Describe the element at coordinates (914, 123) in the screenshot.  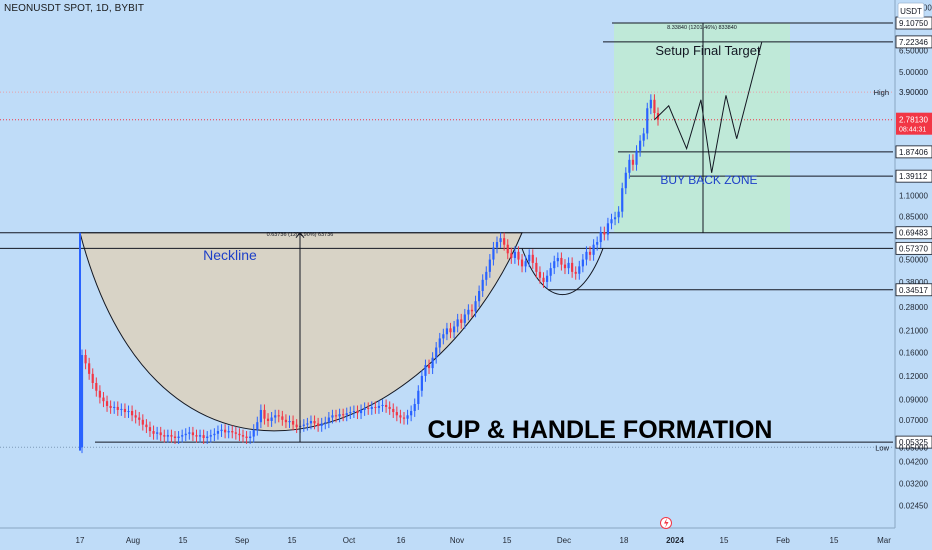
I see `current-price-badge` at that location.